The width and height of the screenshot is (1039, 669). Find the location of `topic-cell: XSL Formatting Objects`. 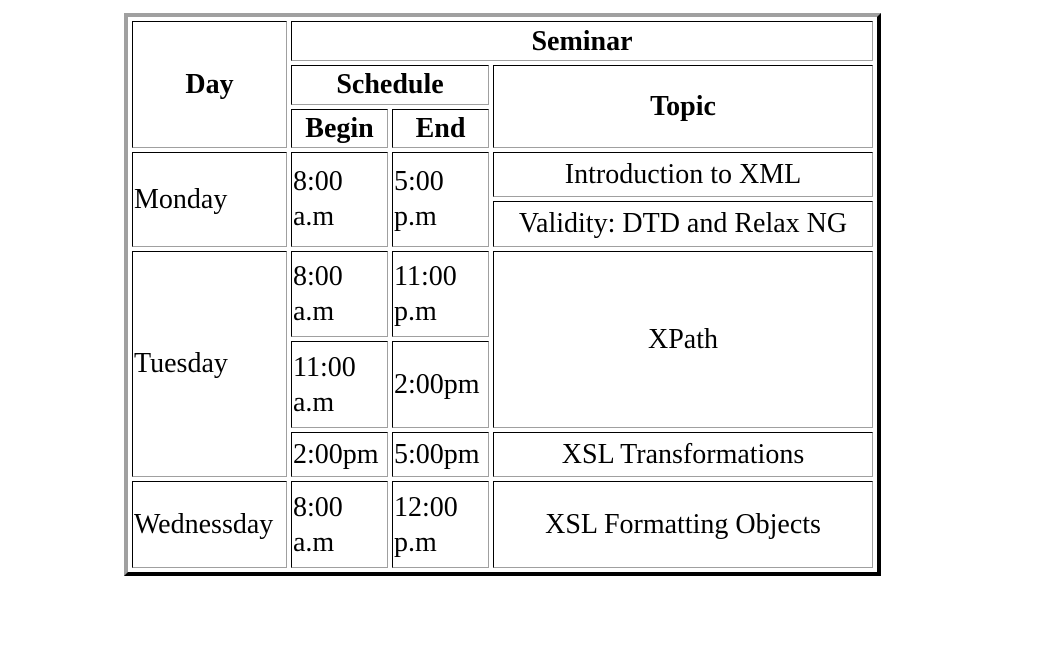

topic-cell: XSL Formatting Objects is located at coordinates (683, 524).